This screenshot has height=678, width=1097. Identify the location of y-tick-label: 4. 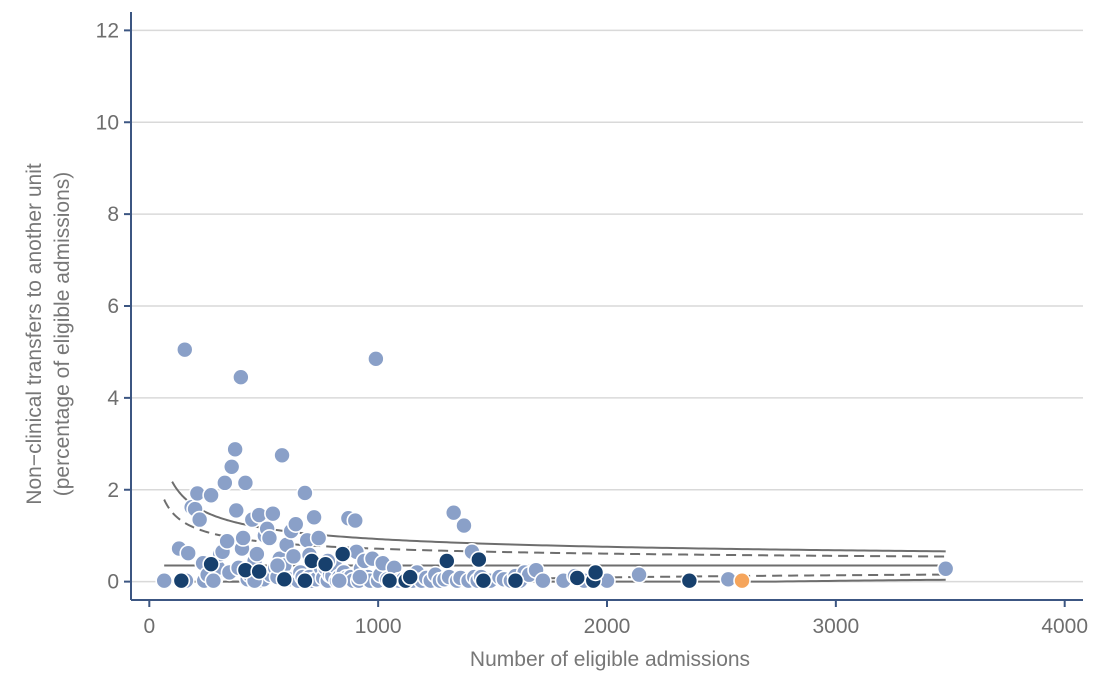
(113, 398).